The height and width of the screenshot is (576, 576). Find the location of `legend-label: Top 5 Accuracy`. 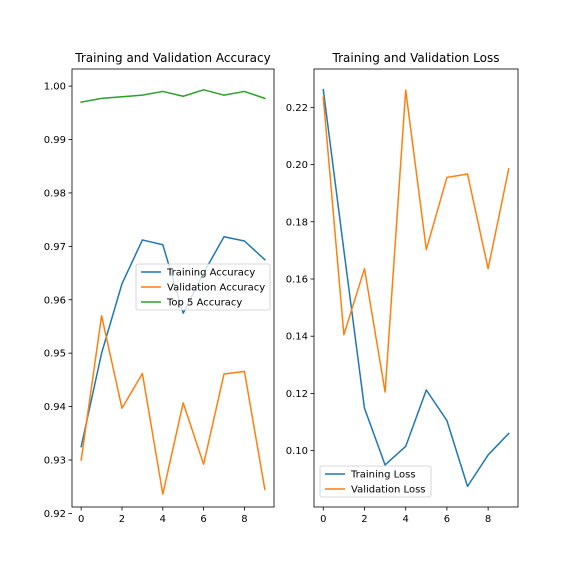

legend-label: Top 5 Accuracy is located at coordinates (204, 303).